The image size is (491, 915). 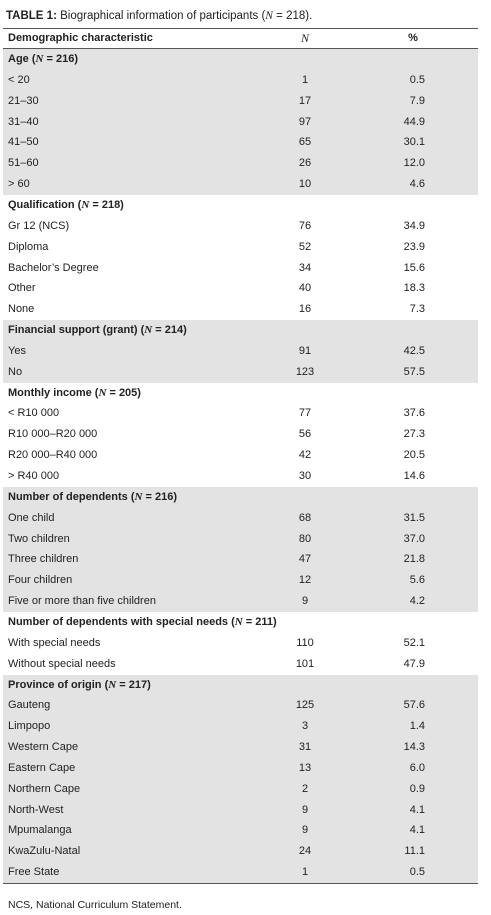 I want to click on cell-percent: 20.5, so click(x=414, y=455).